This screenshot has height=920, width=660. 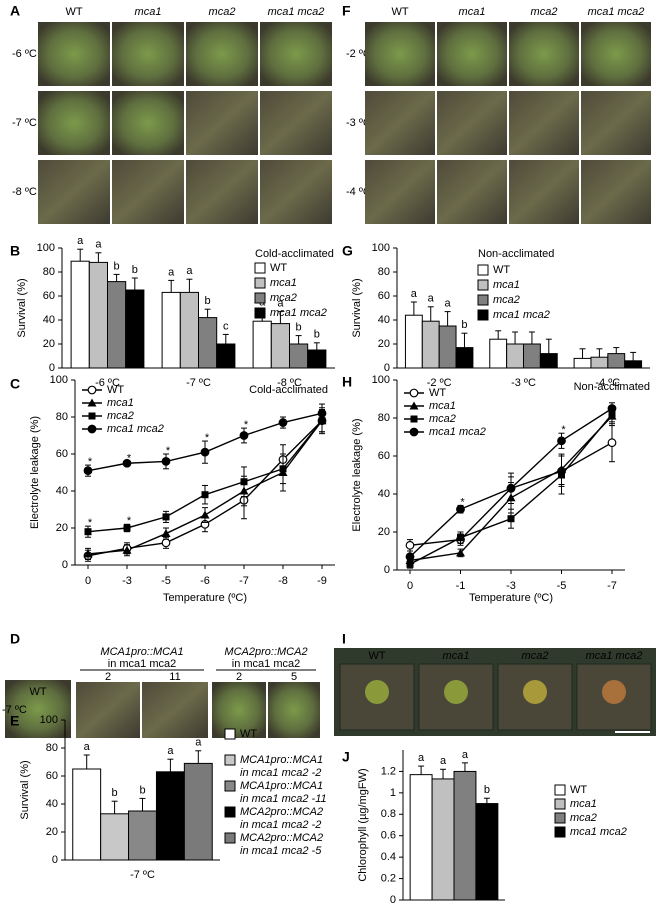 What do you see at coordinates (393, 793) in the screenshot?
I see `y-tick-label: 1` at bounding box center [393, 793].